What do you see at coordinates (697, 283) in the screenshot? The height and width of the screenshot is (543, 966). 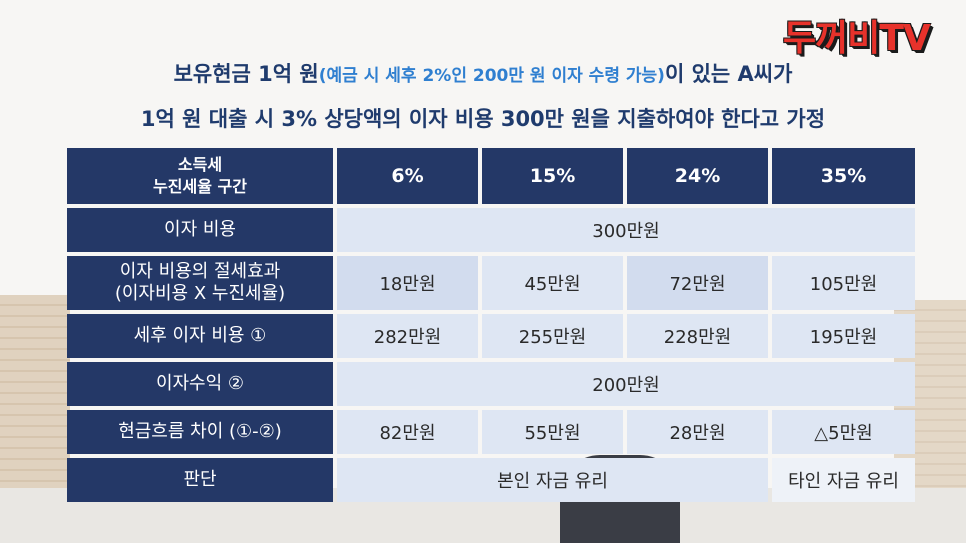 I see `value-cell: 72만원` at bounding box center [697, 283].